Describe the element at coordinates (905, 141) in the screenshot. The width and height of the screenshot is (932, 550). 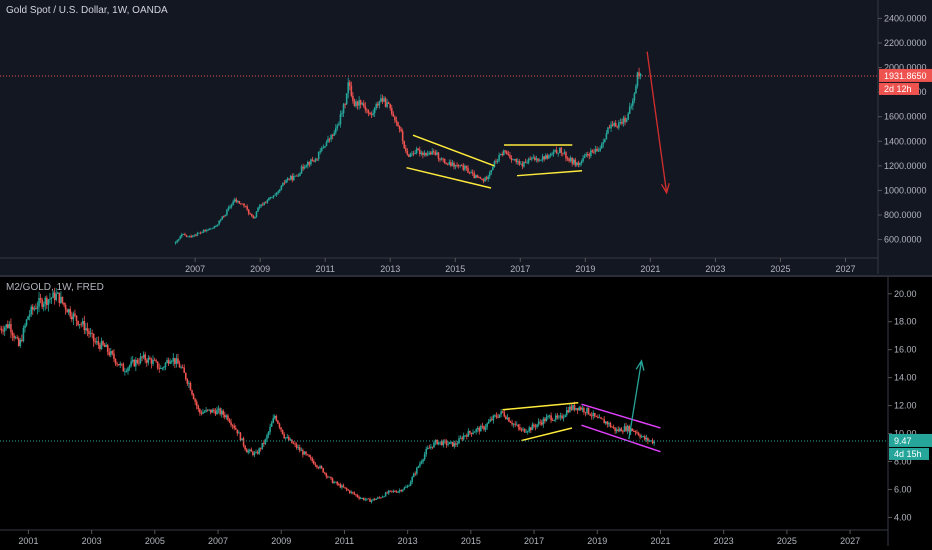
I see `y-tick-label: 1400.0000` at that location.